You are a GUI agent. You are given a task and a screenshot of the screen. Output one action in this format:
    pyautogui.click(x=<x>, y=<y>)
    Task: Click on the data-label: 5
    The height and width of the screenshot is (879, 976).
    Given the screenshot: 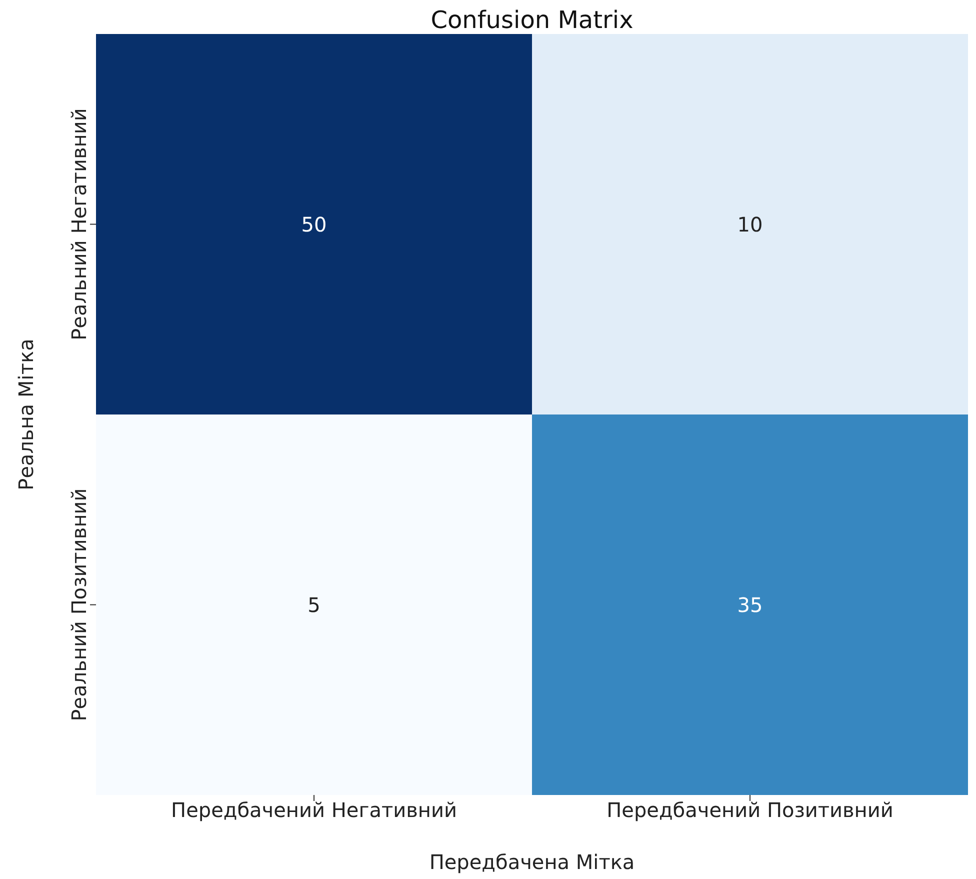 What is the action you would take?
    pyautogui.click(x=314, y=604)
    